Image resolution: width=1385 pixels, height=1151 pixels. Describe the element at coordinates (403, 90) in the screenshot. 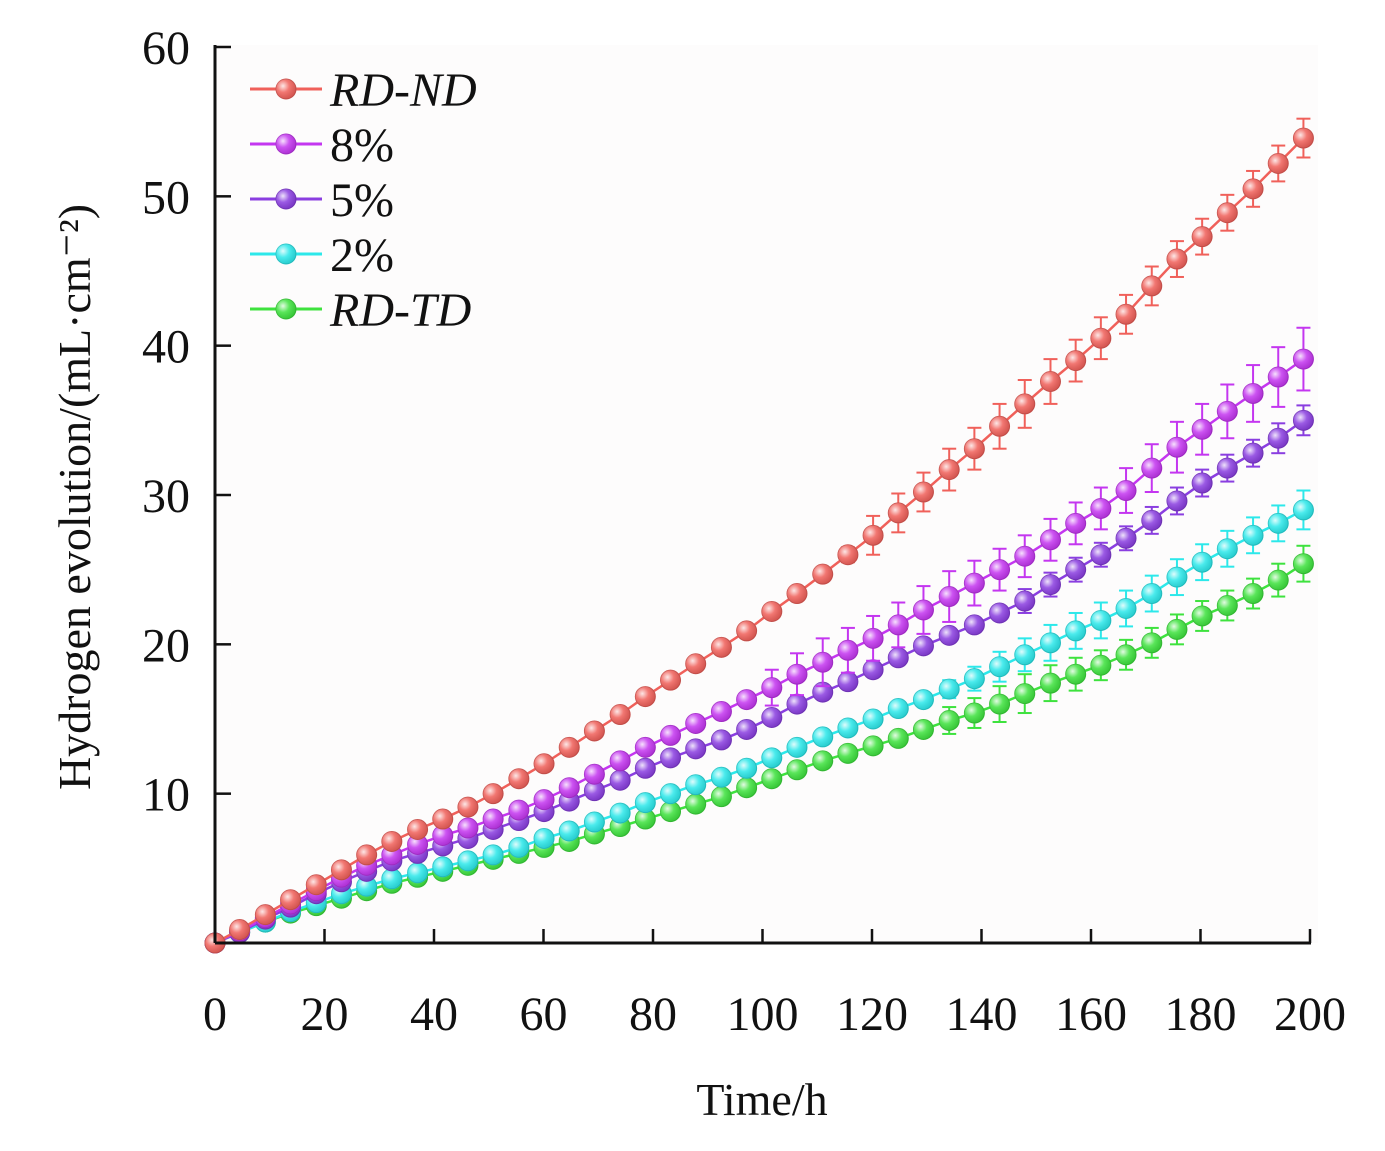

I see `legend-label: RD-ND` at that location.